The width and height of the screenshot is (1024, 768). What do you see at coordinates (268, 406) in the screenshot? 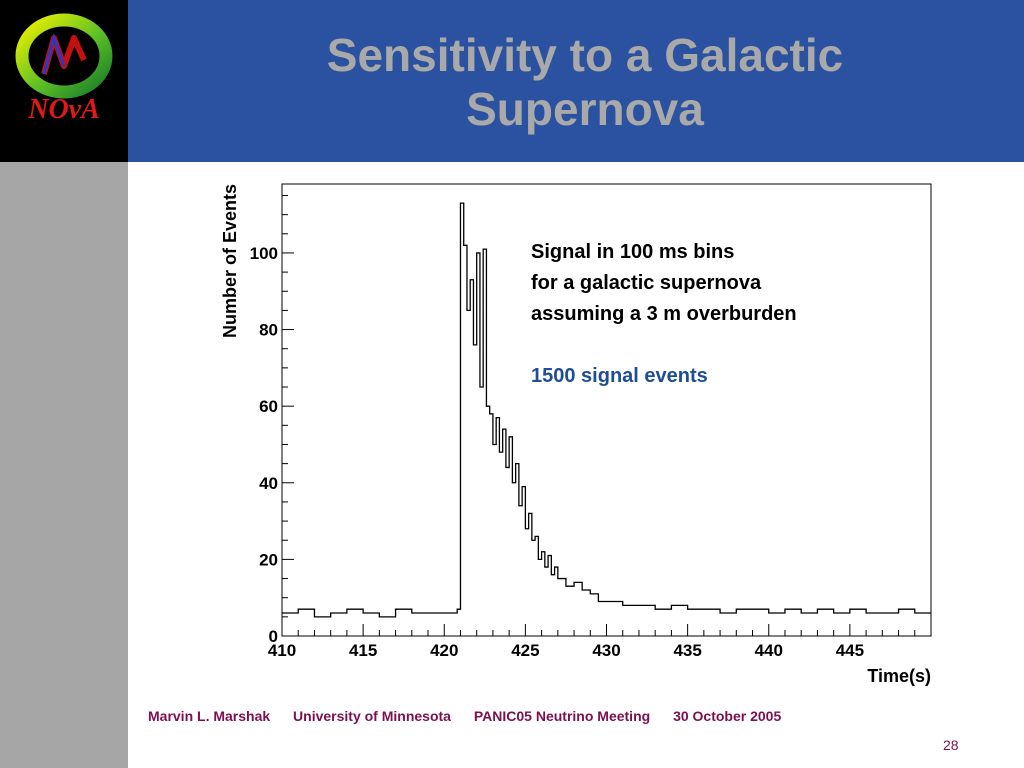
I see `y-tick-label: 60` at bounding box center [268, 406].